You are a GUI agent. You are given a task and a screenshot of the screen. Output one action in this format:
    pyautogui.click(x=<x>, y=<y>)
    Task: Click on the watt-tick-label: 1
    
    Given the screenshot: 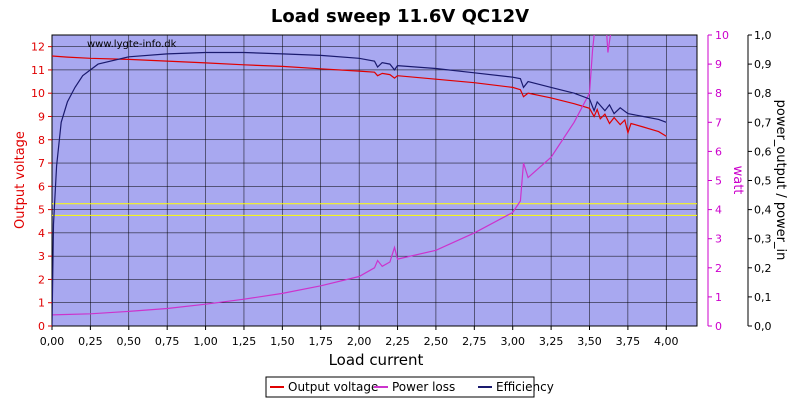 What is the action you would take?
    pyautogui.click(x=718, y=297)
    